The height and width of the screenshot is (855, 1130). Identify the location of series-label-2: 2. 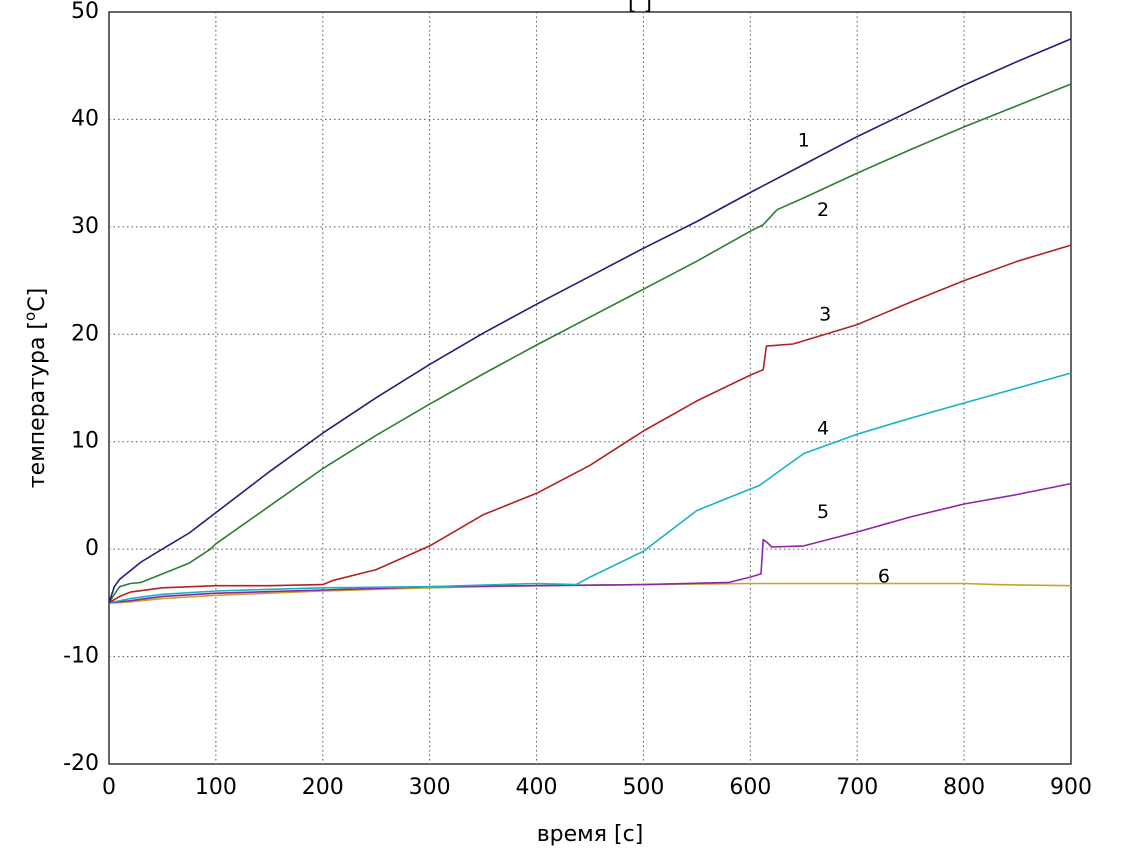
(823, 210).